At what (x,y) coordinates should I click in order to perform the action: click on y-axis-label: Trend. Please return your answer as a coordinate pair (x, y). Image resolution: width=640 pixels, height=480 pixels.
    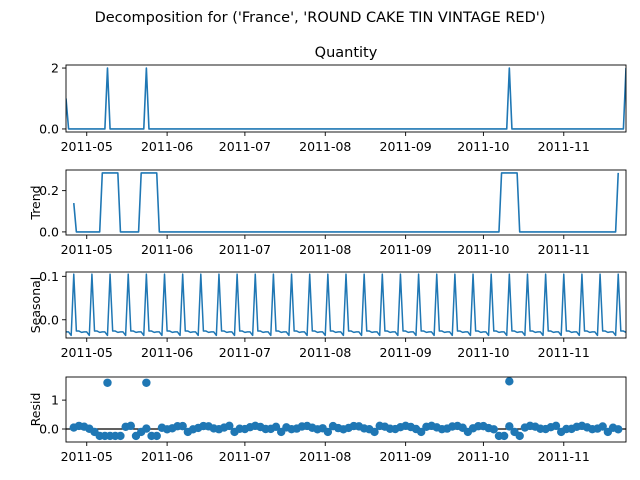
    Looking at the image, I should click on (35, 202).